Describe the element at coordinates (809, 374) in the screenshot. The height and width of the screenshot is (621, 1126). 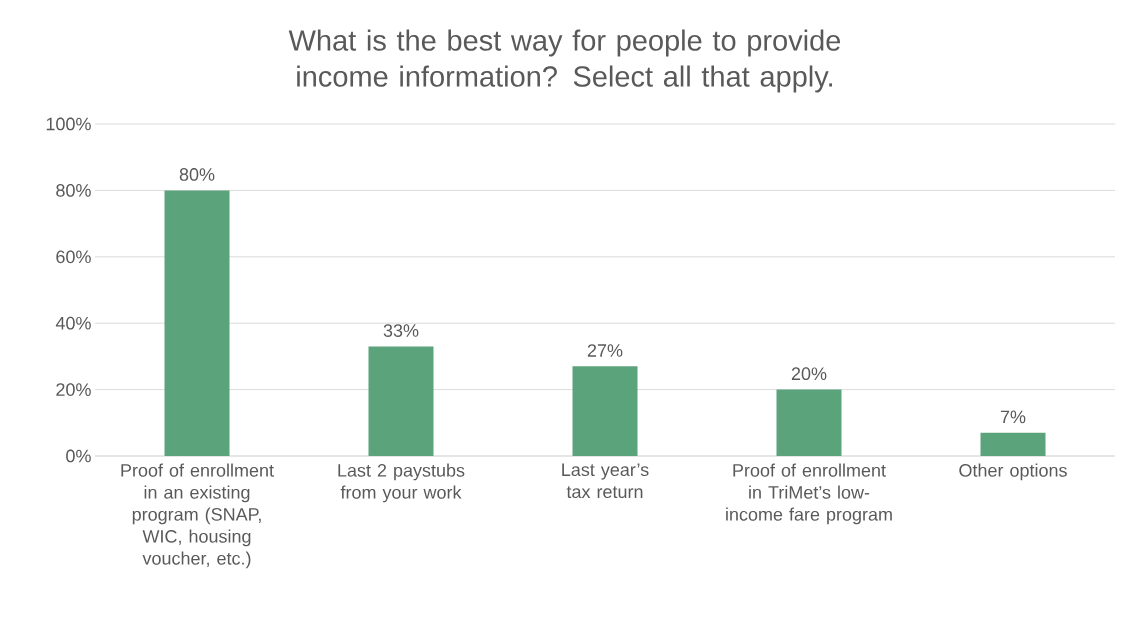
I see `data-label: 20%` at that location.